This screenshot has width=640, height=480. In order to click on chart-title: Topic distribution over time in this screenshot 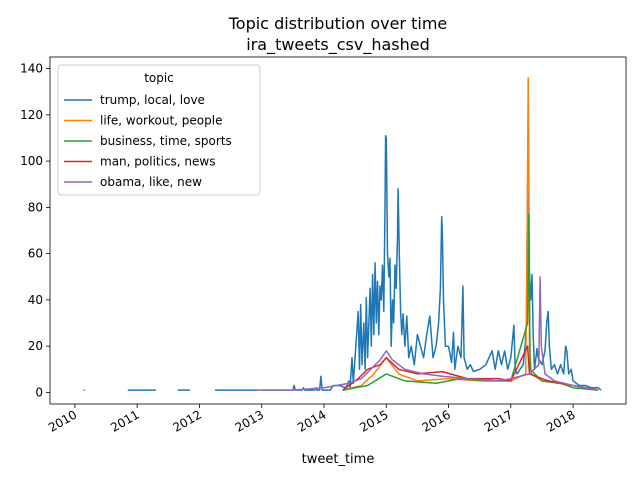, I will do `click(338, 23)`.